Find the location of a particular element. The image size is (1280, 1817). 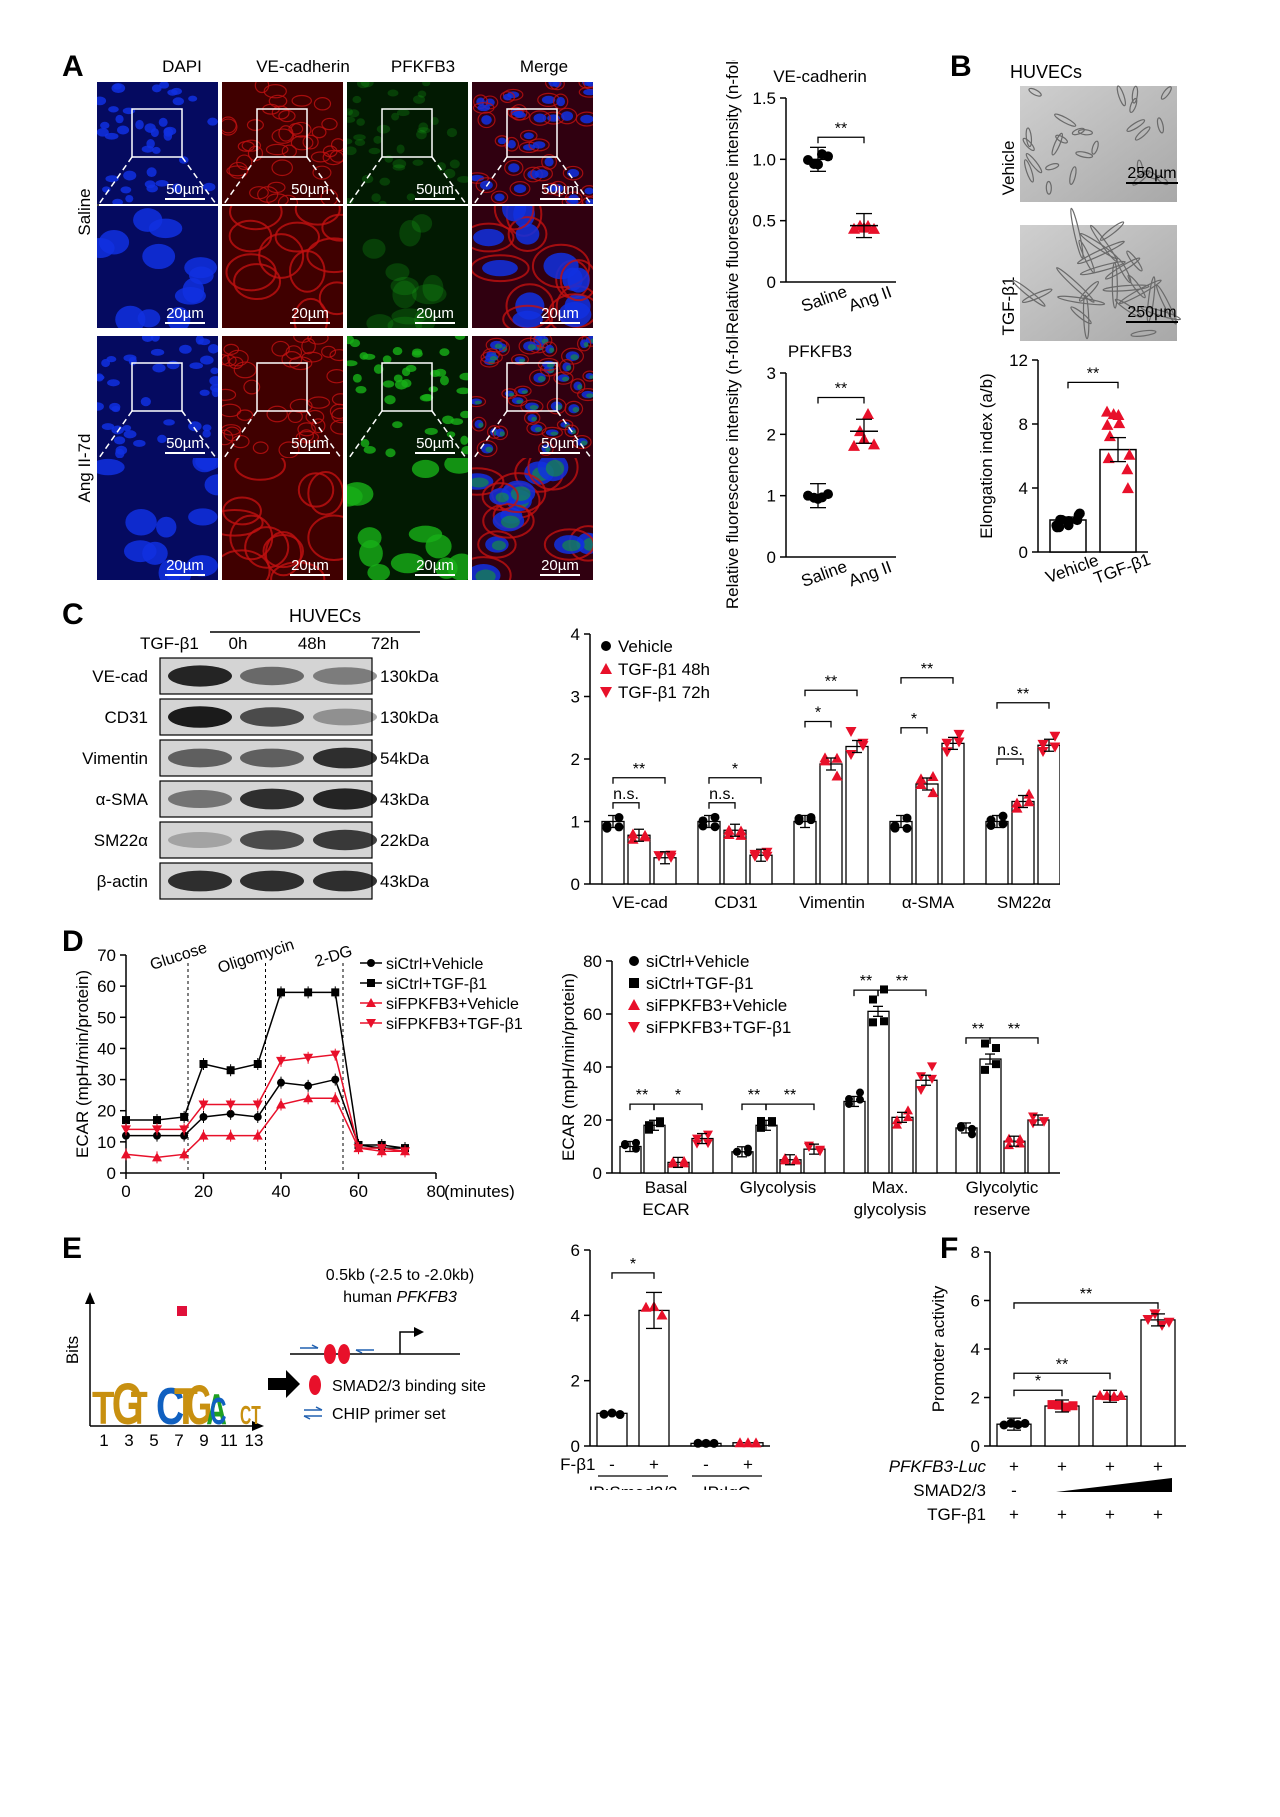

group-label: IP:Smad2/3 is located at coordinates (633, 1486).